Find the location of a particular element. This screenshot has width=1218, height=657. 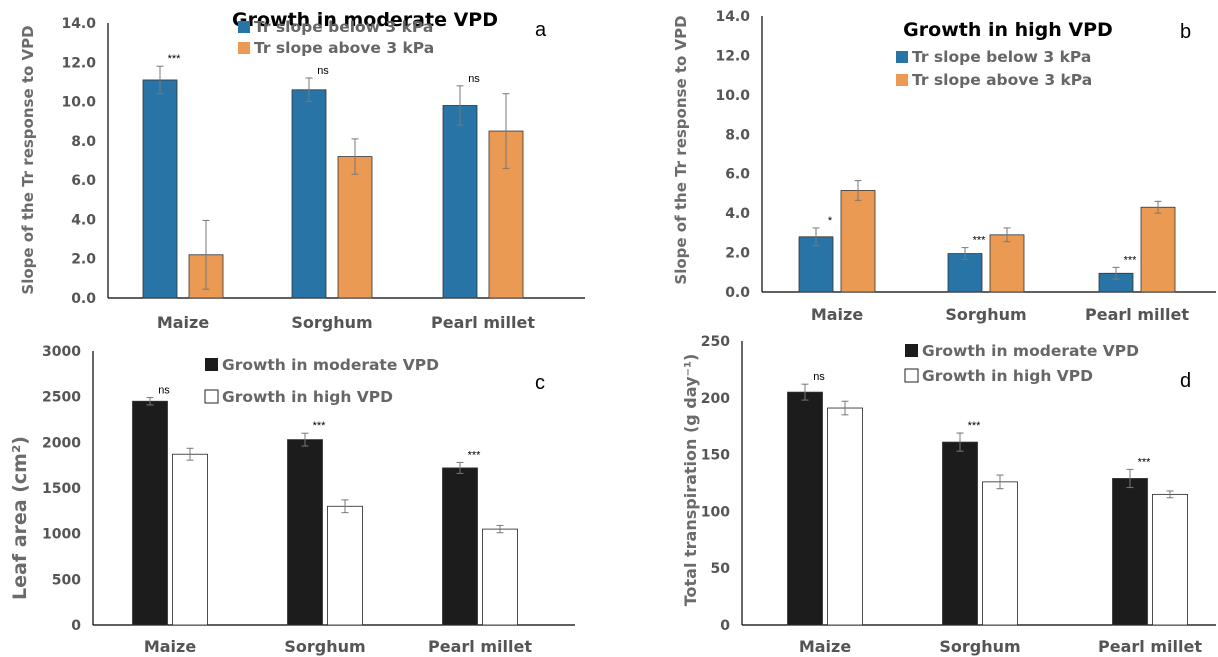

y-tick-label: 3000 is located at coordinates (61, 352).